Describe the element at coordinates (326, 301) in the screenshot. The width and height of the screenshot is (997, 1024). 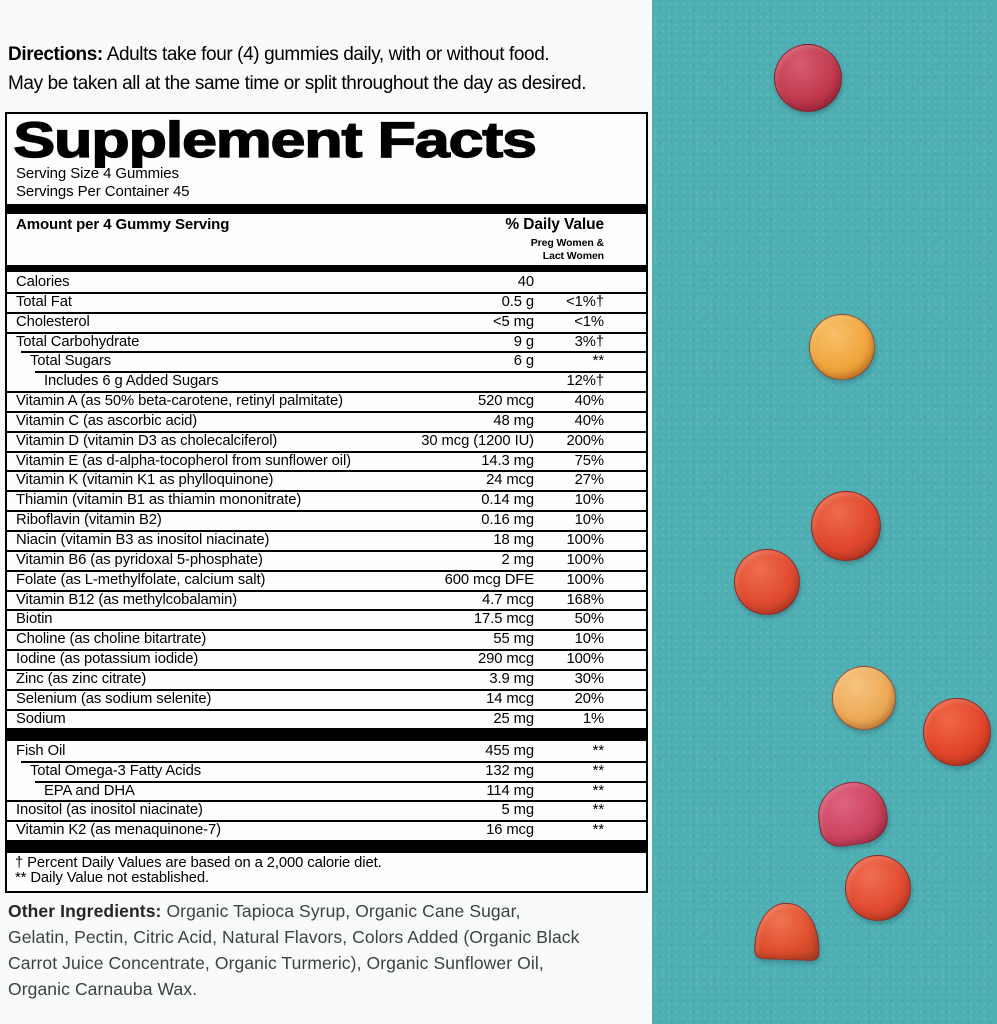
I see `table-row: Total Fat 0.5 g <1%†` at that location.